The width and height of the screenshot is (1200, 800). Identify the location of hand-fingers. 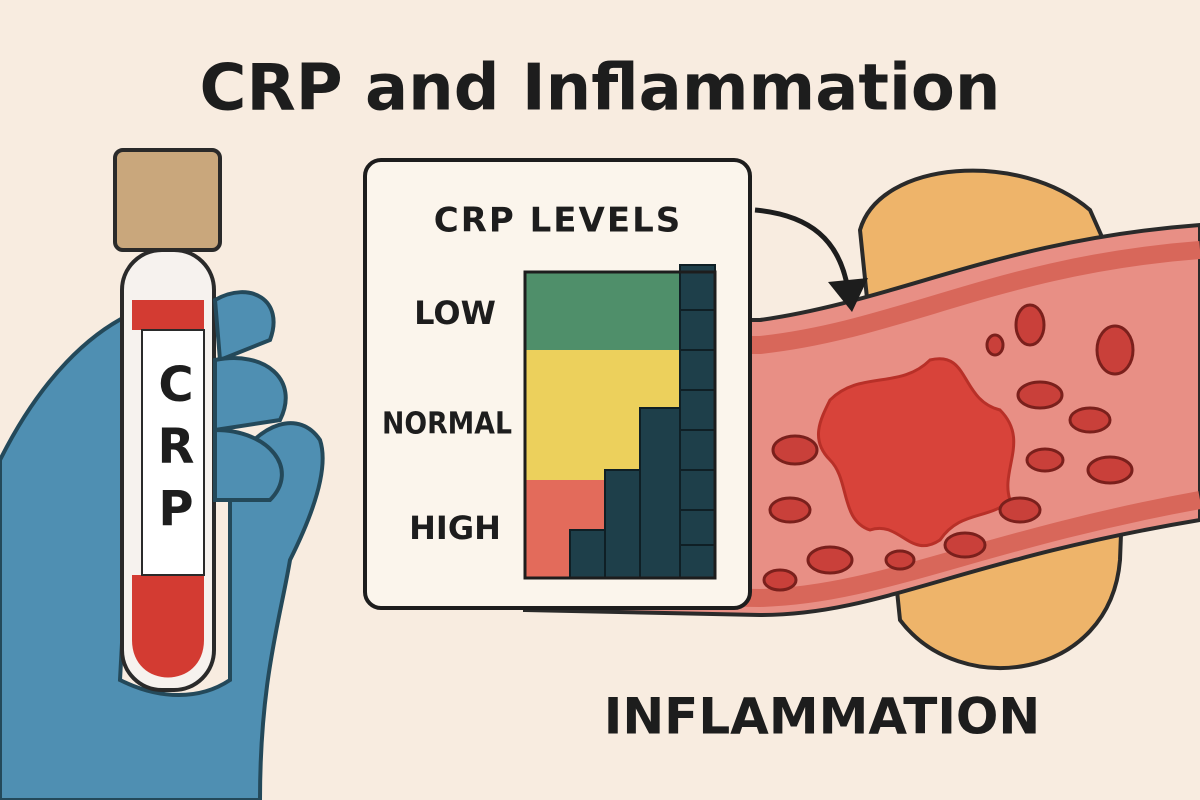
(250, 396).